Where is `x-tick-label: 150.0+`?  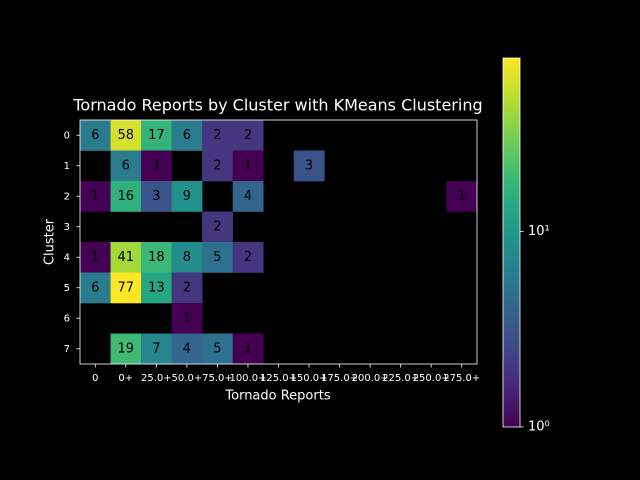 x-tick-label: 150.0+ is located at coordinates (309, 378).